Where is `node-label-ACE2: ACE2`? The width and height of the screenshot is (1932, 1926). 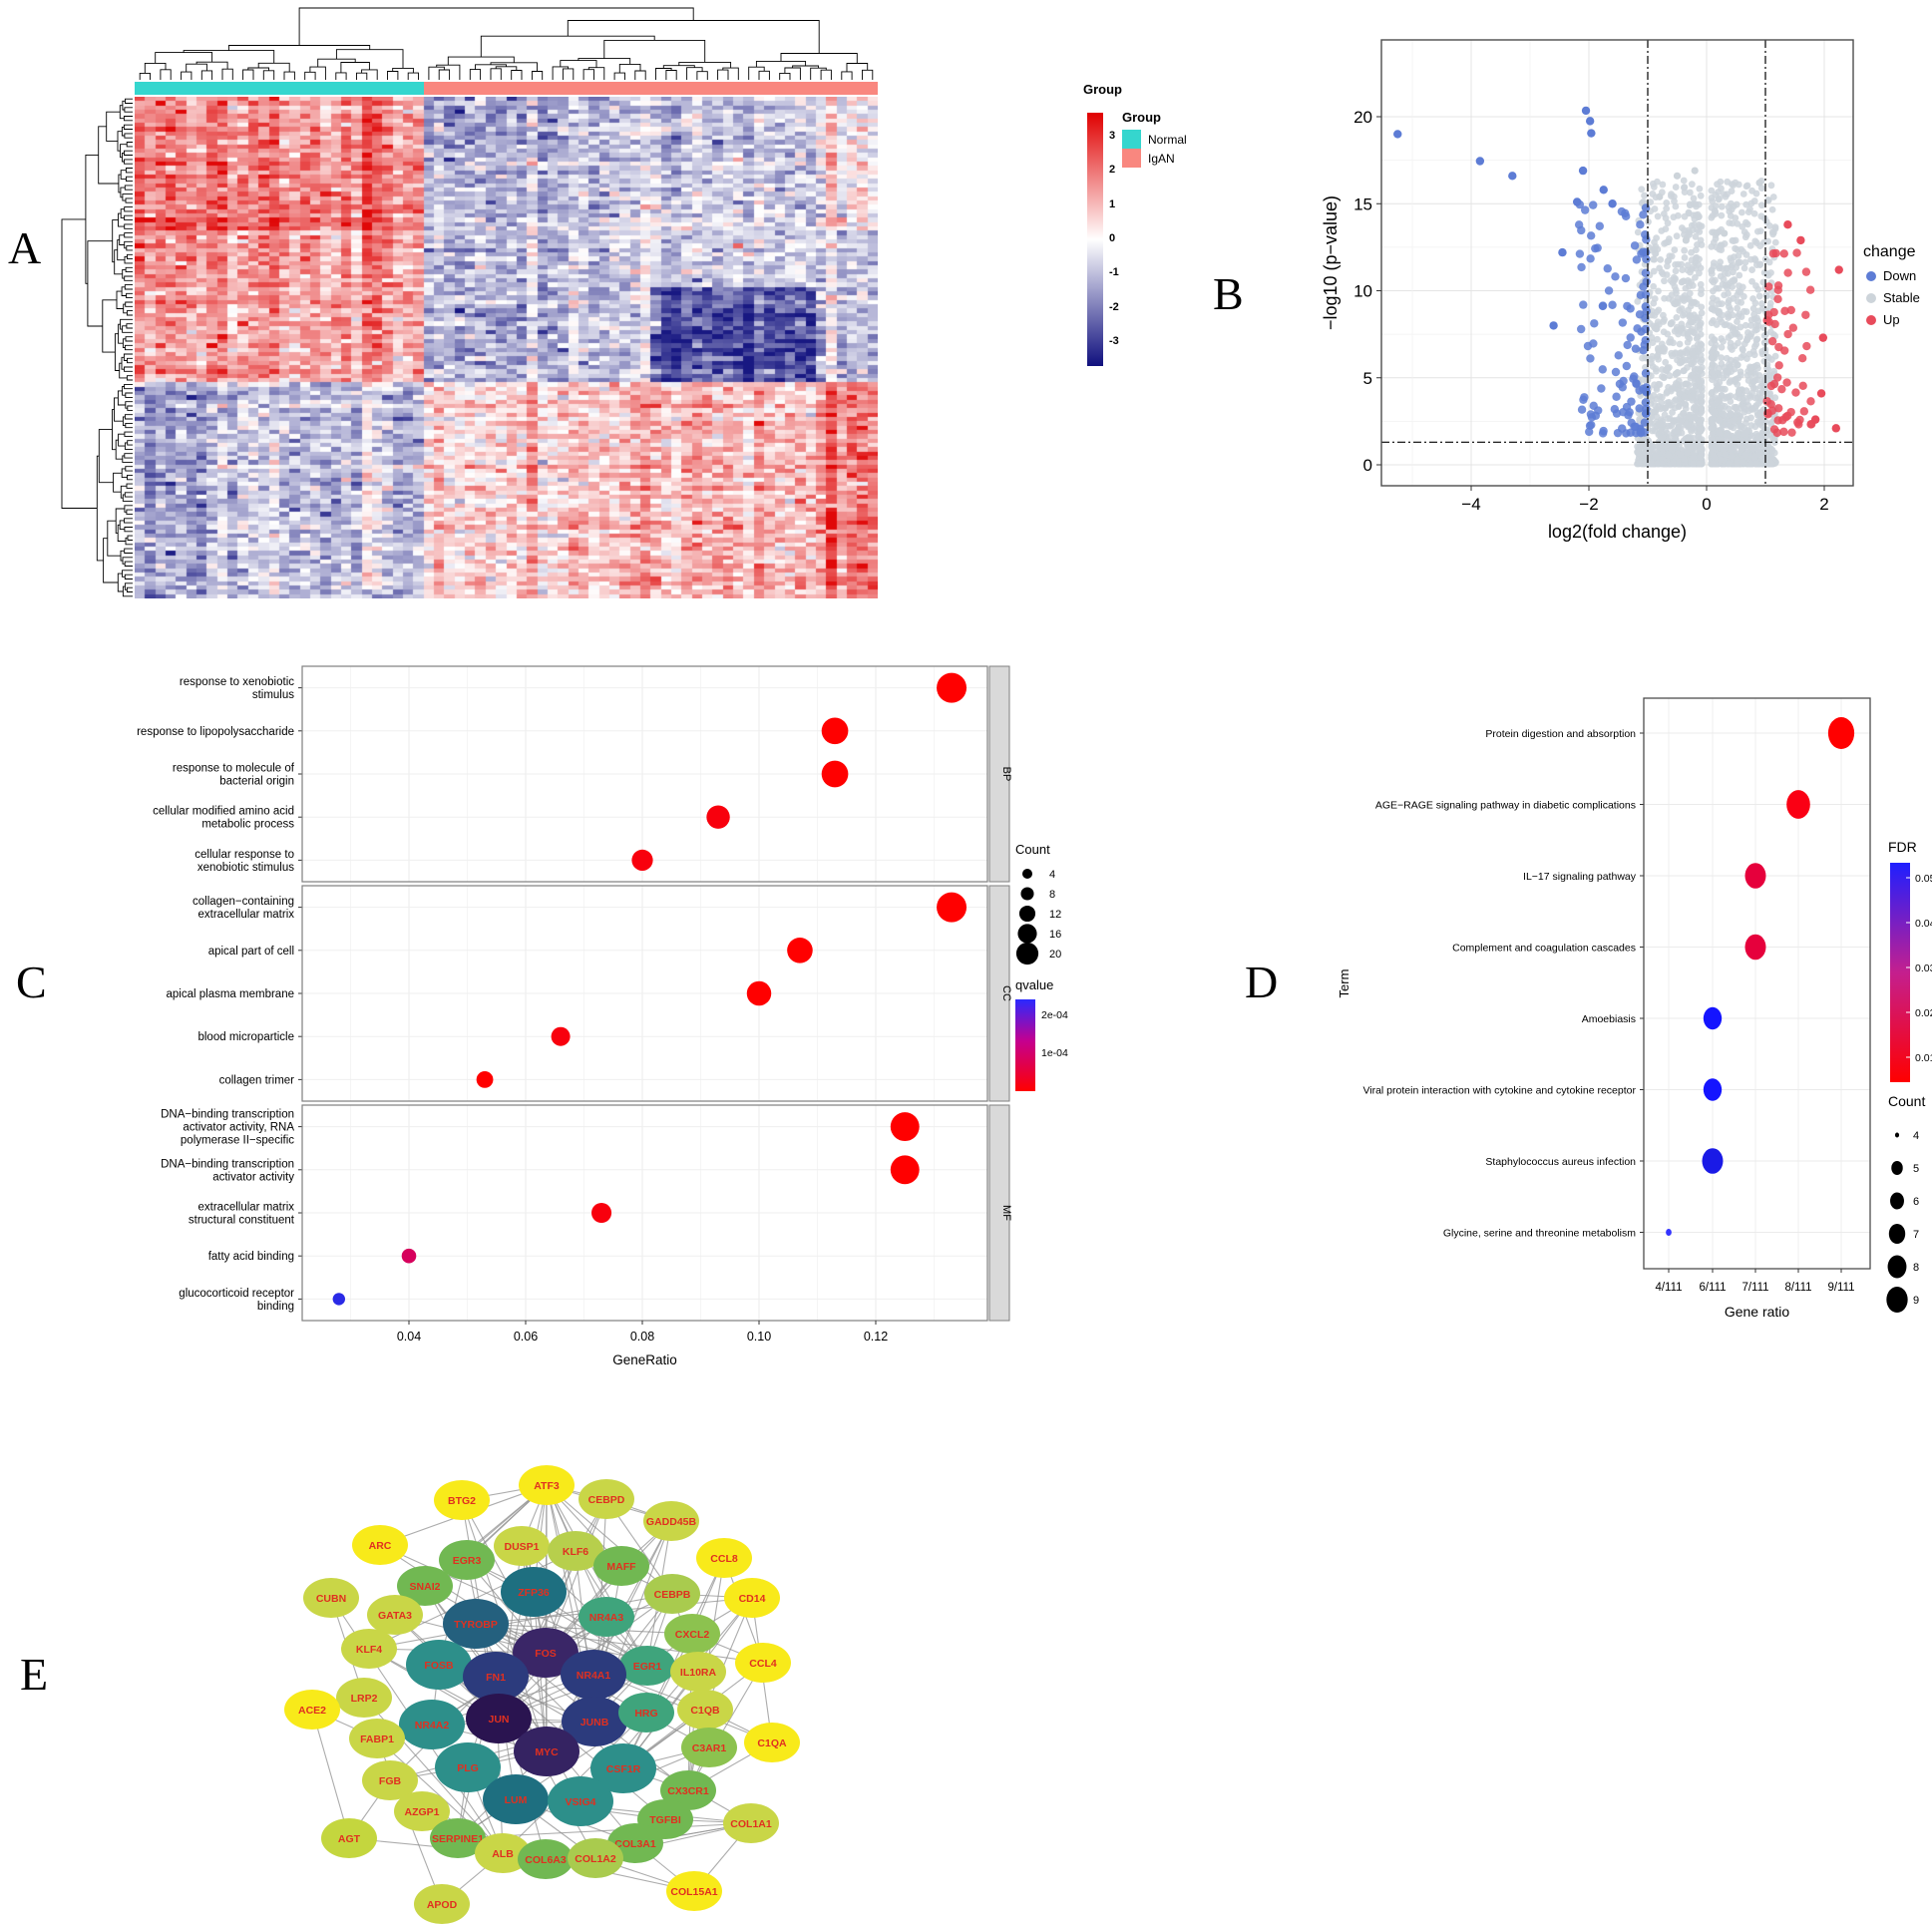
node-label-ACE2: ACE2 is located at coordinates (312, 1711).